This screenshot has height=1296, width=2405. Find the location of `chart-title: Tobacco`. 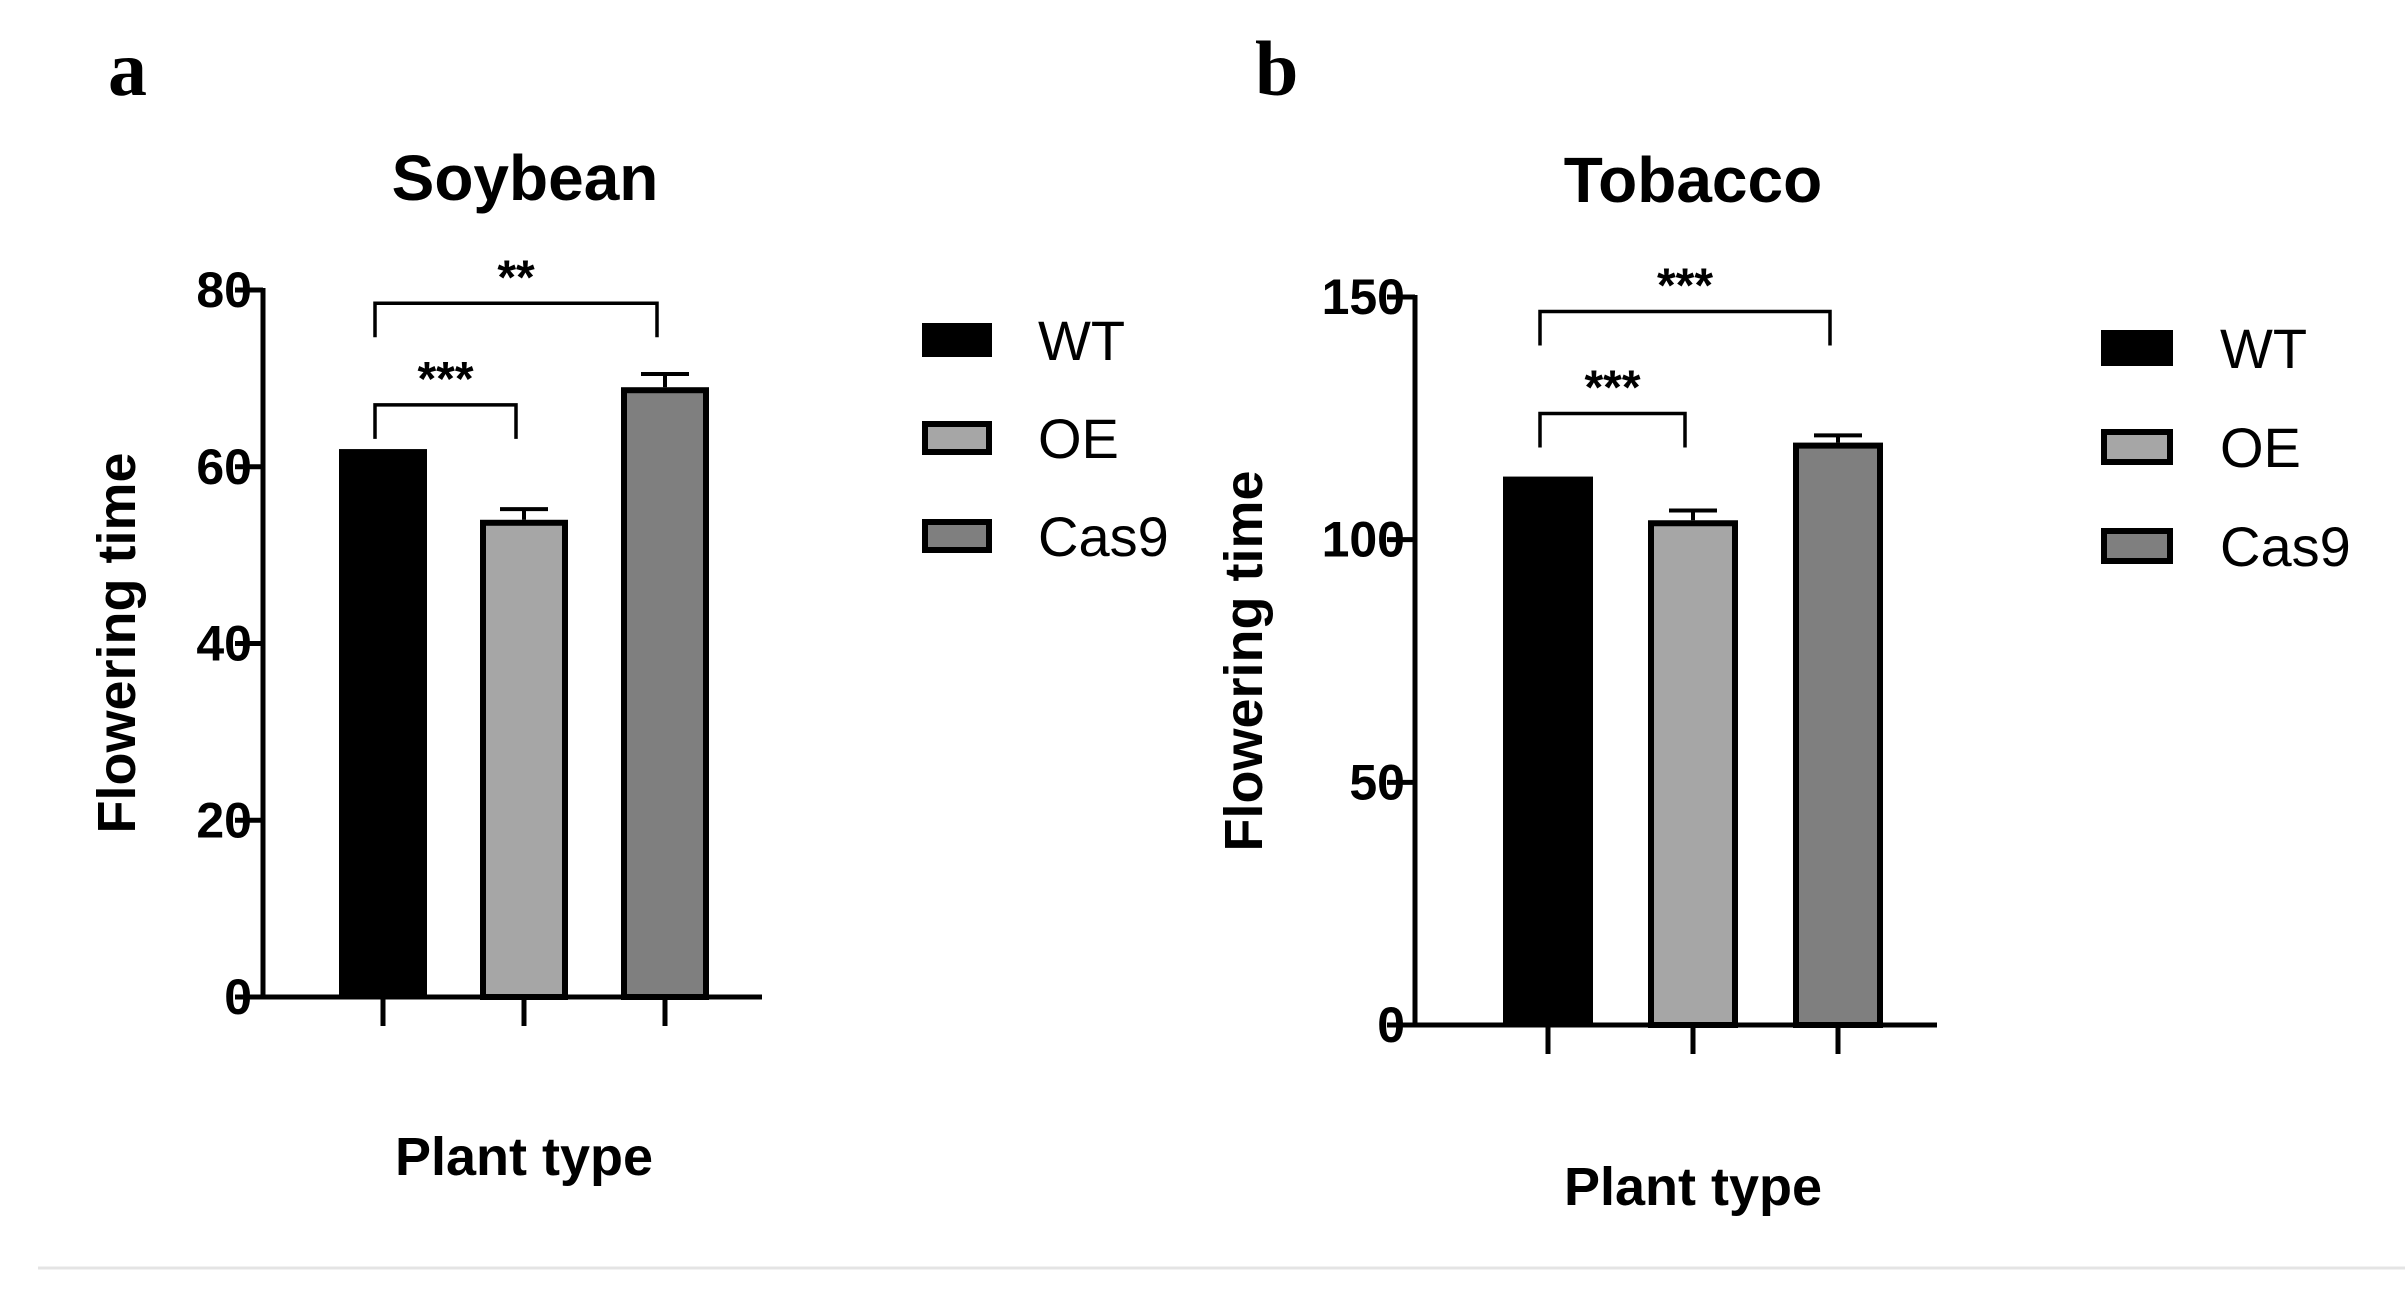

chart-title: Tobacco is located at coordinates (1693, 180).